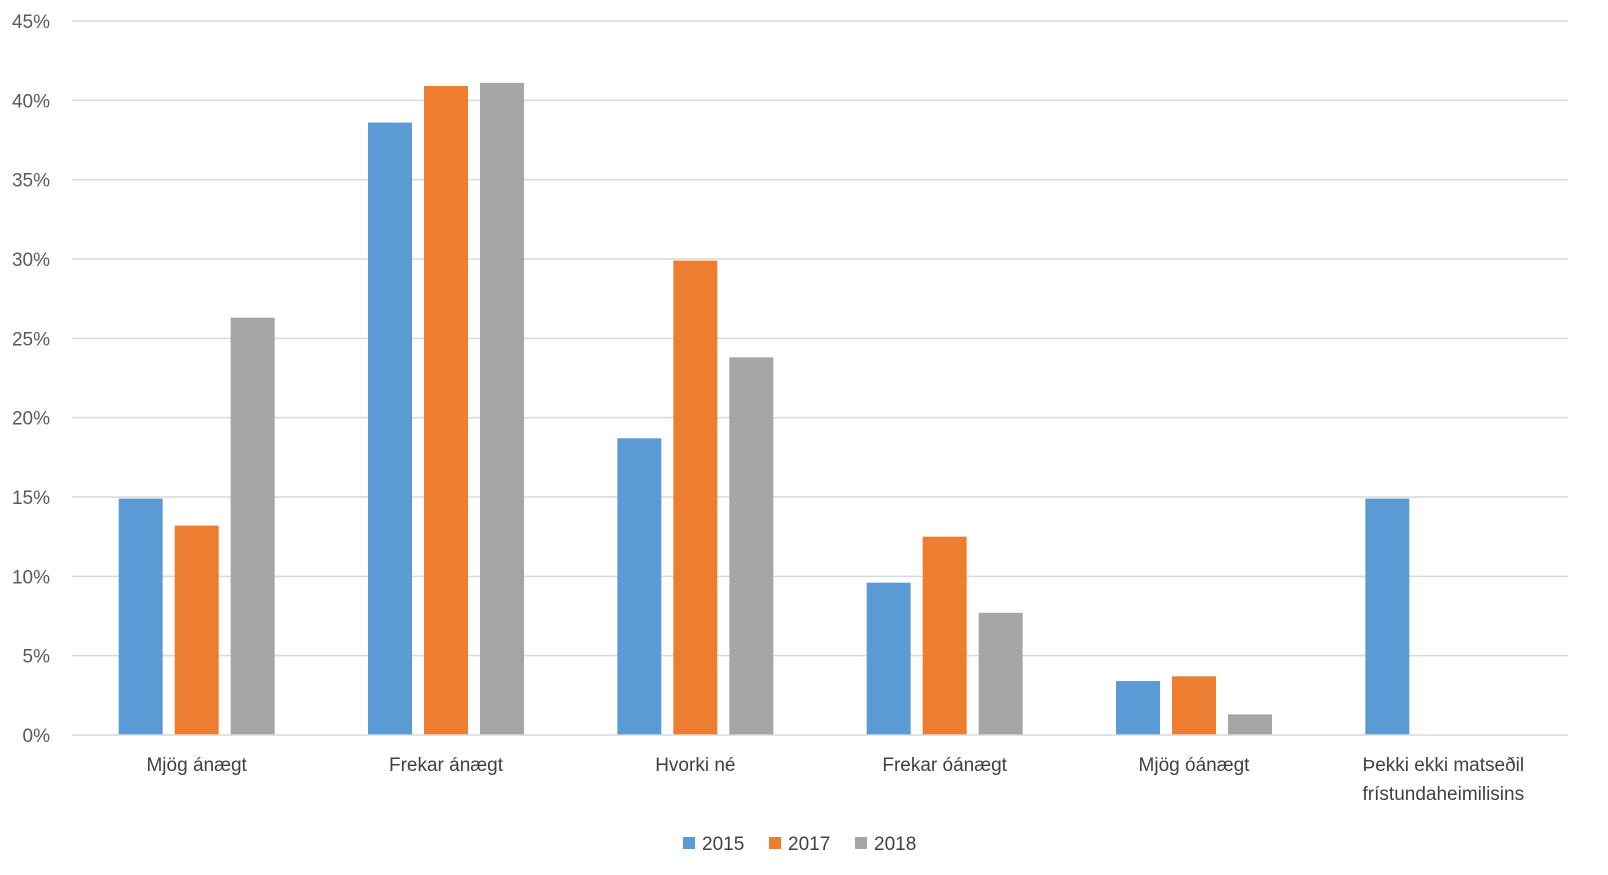 The image size is (1608, 875). Describe the element at coordinates (31, 419) in the screenshot. I see `y-tick-label: 20%` at that location.